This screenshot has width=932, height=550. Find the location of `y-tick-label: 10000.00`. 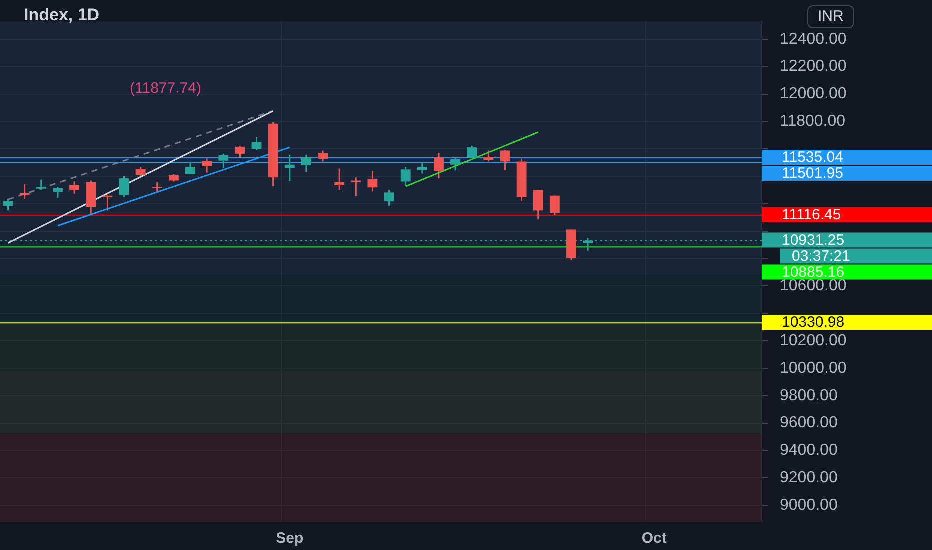

y-tick-label: 10000.00 is located at coordinates (813, 368).